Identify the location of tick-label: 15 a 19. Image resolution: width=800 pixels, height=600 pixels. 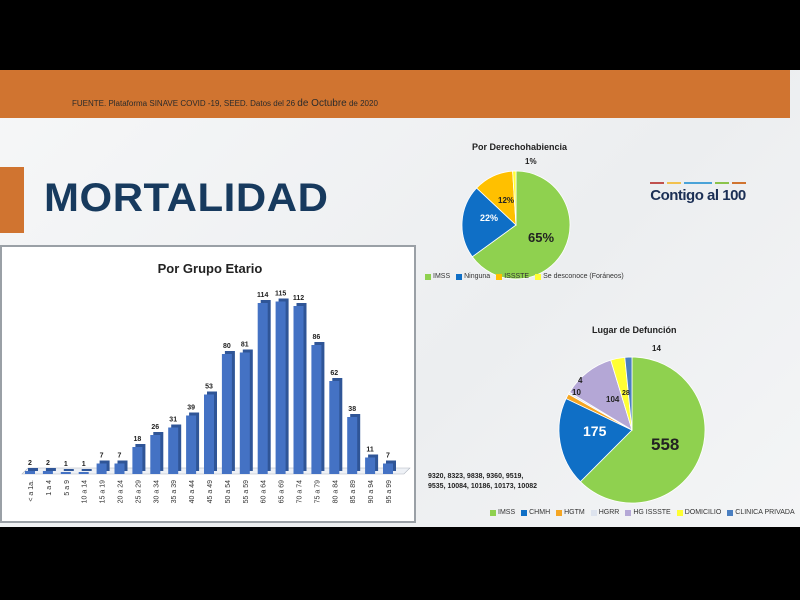
(103, 491).